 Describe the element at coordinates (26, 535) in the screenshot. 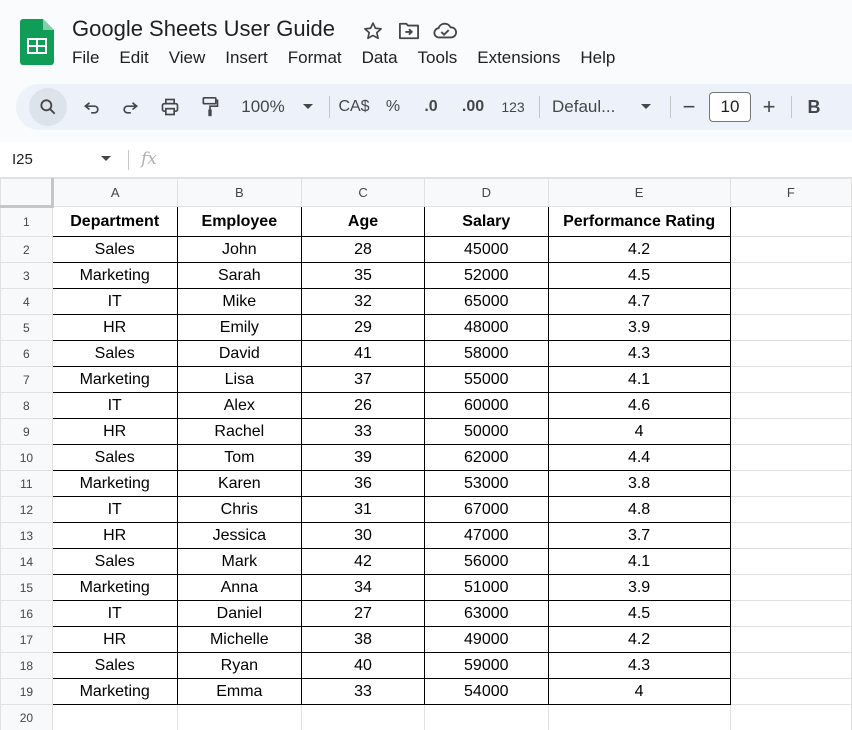

I see `row-header: 13` at that location.